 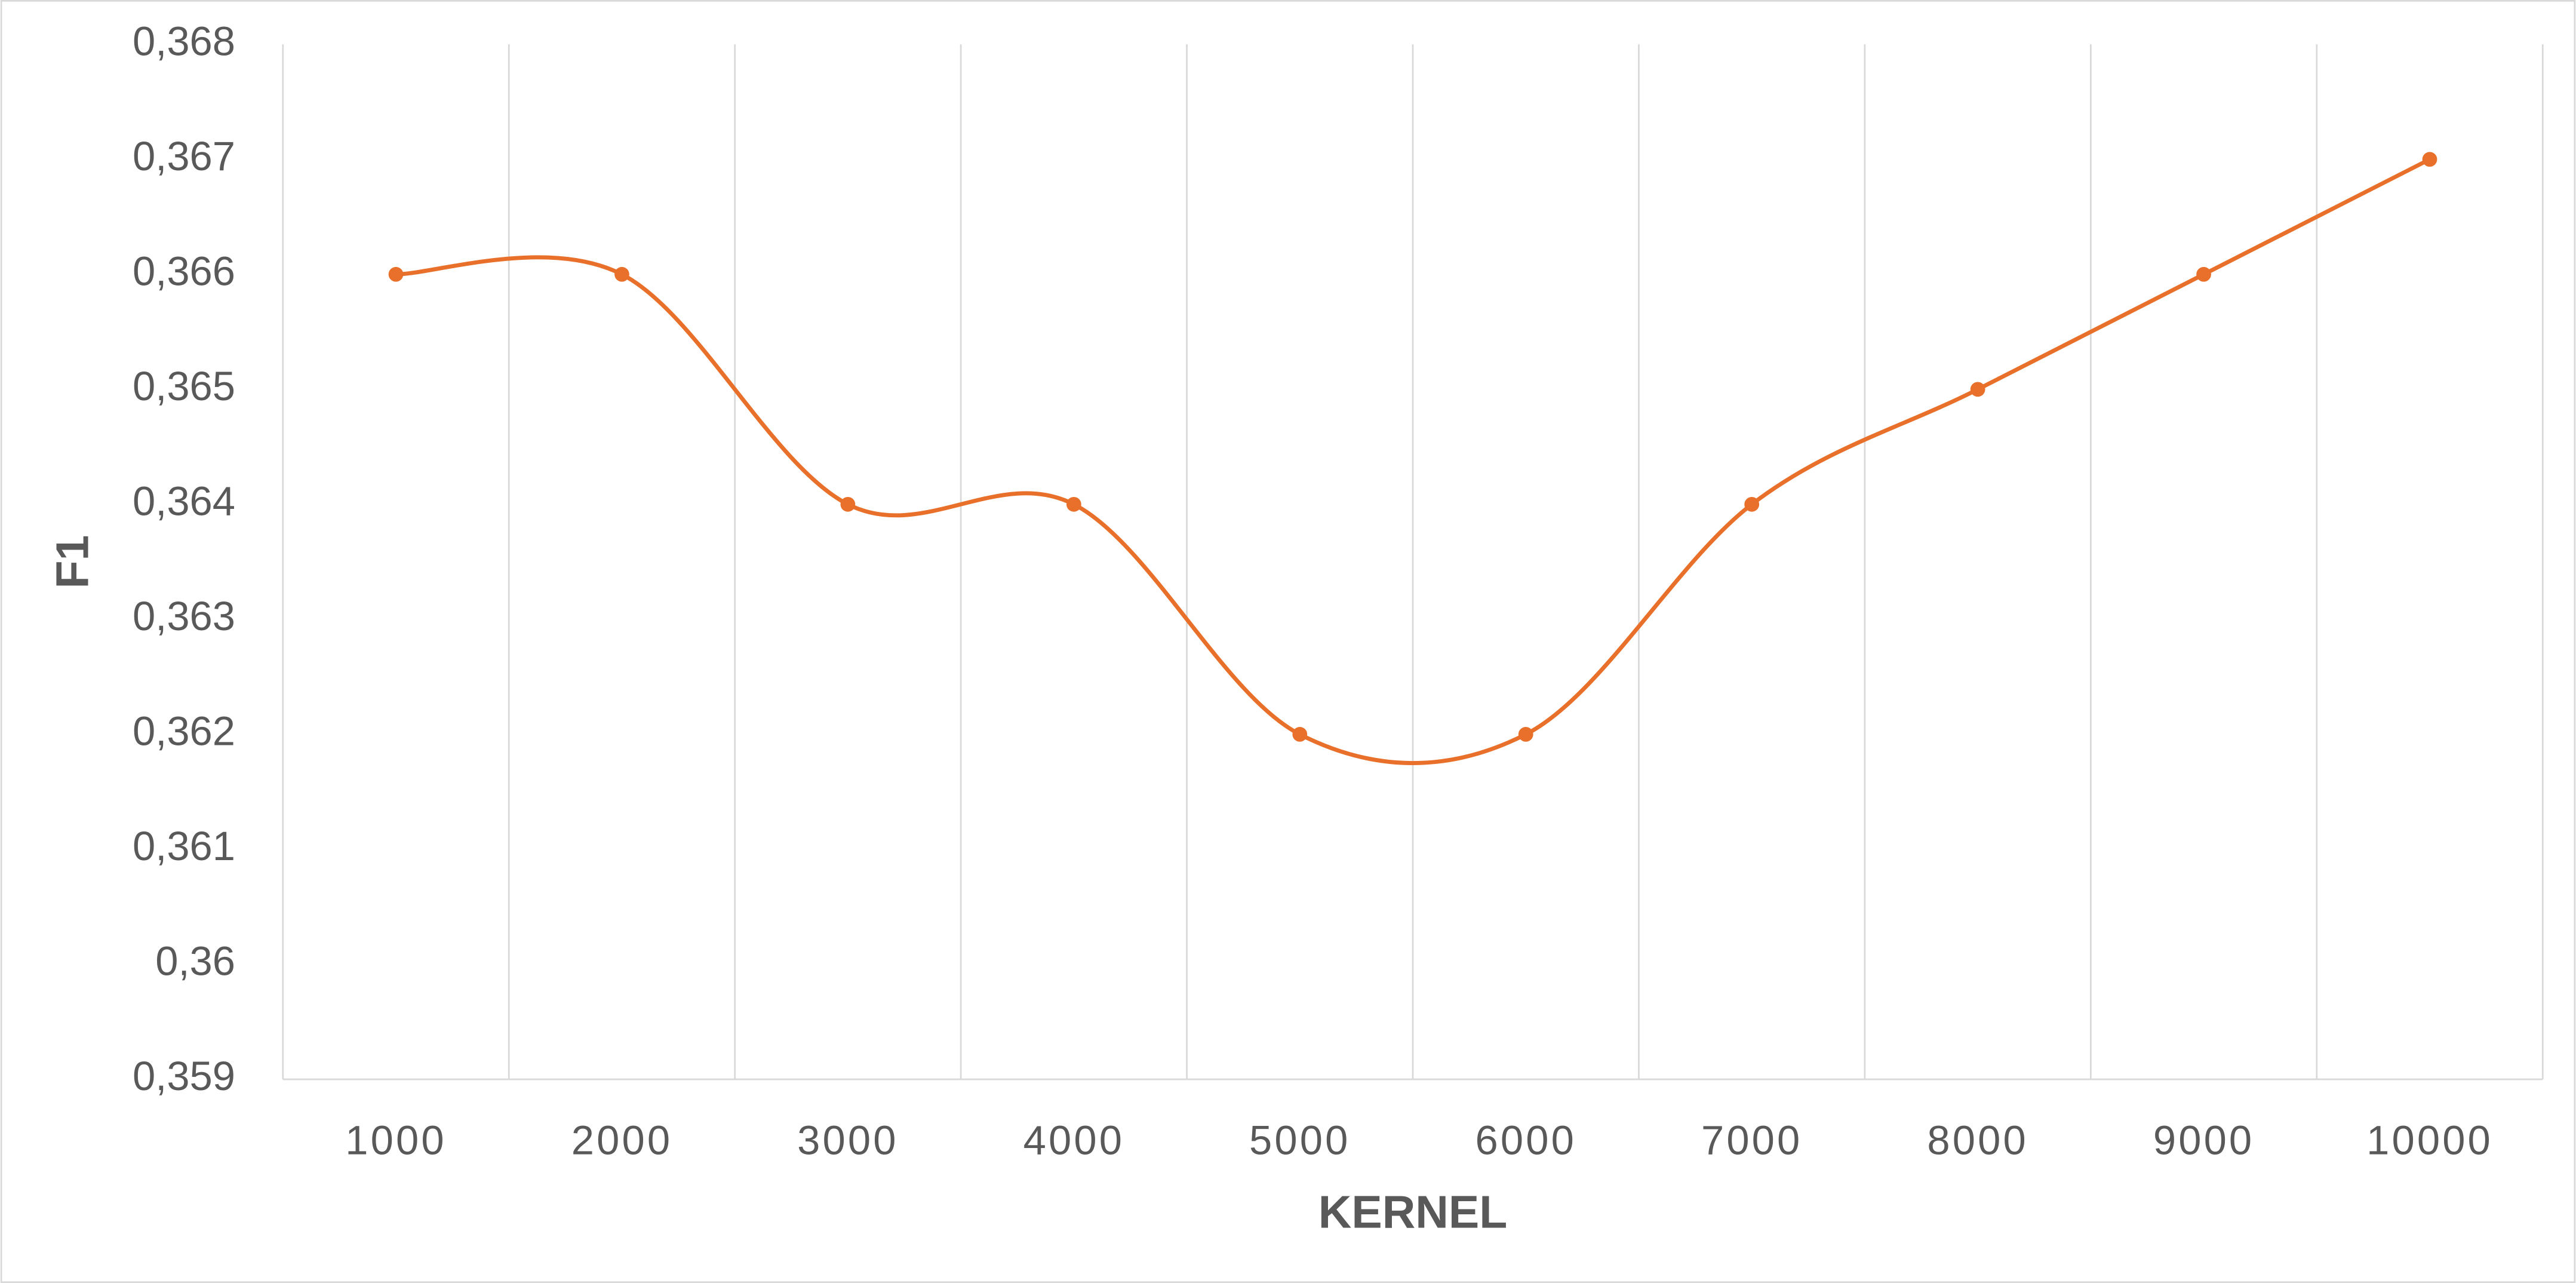 I want to click on x-tick-label: 7000, so click(x=1751, y=1140).